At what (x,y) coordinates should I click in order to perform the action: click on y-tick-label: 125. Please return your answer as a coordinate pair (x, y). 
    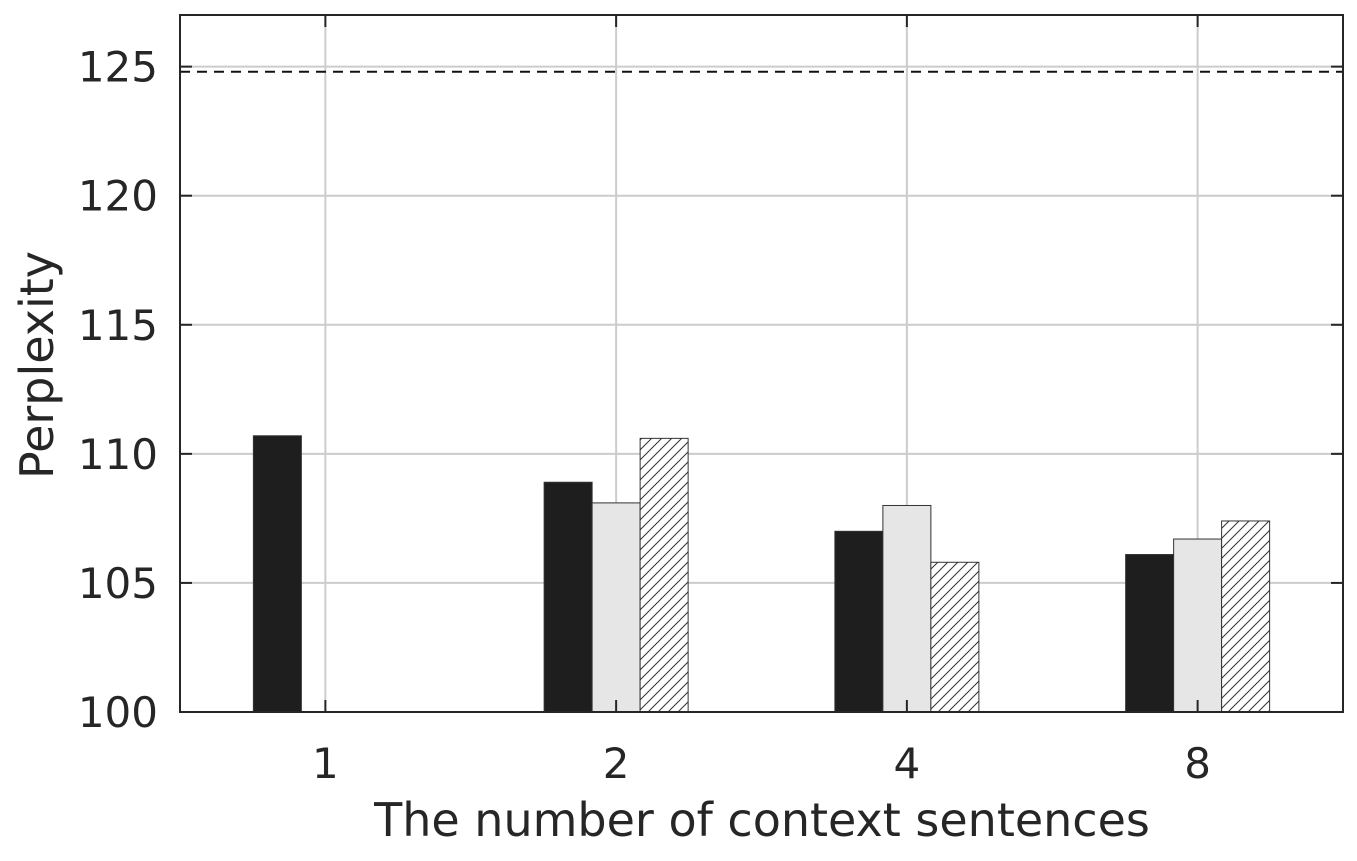
    Looking at the image, I should click on (118, 67).